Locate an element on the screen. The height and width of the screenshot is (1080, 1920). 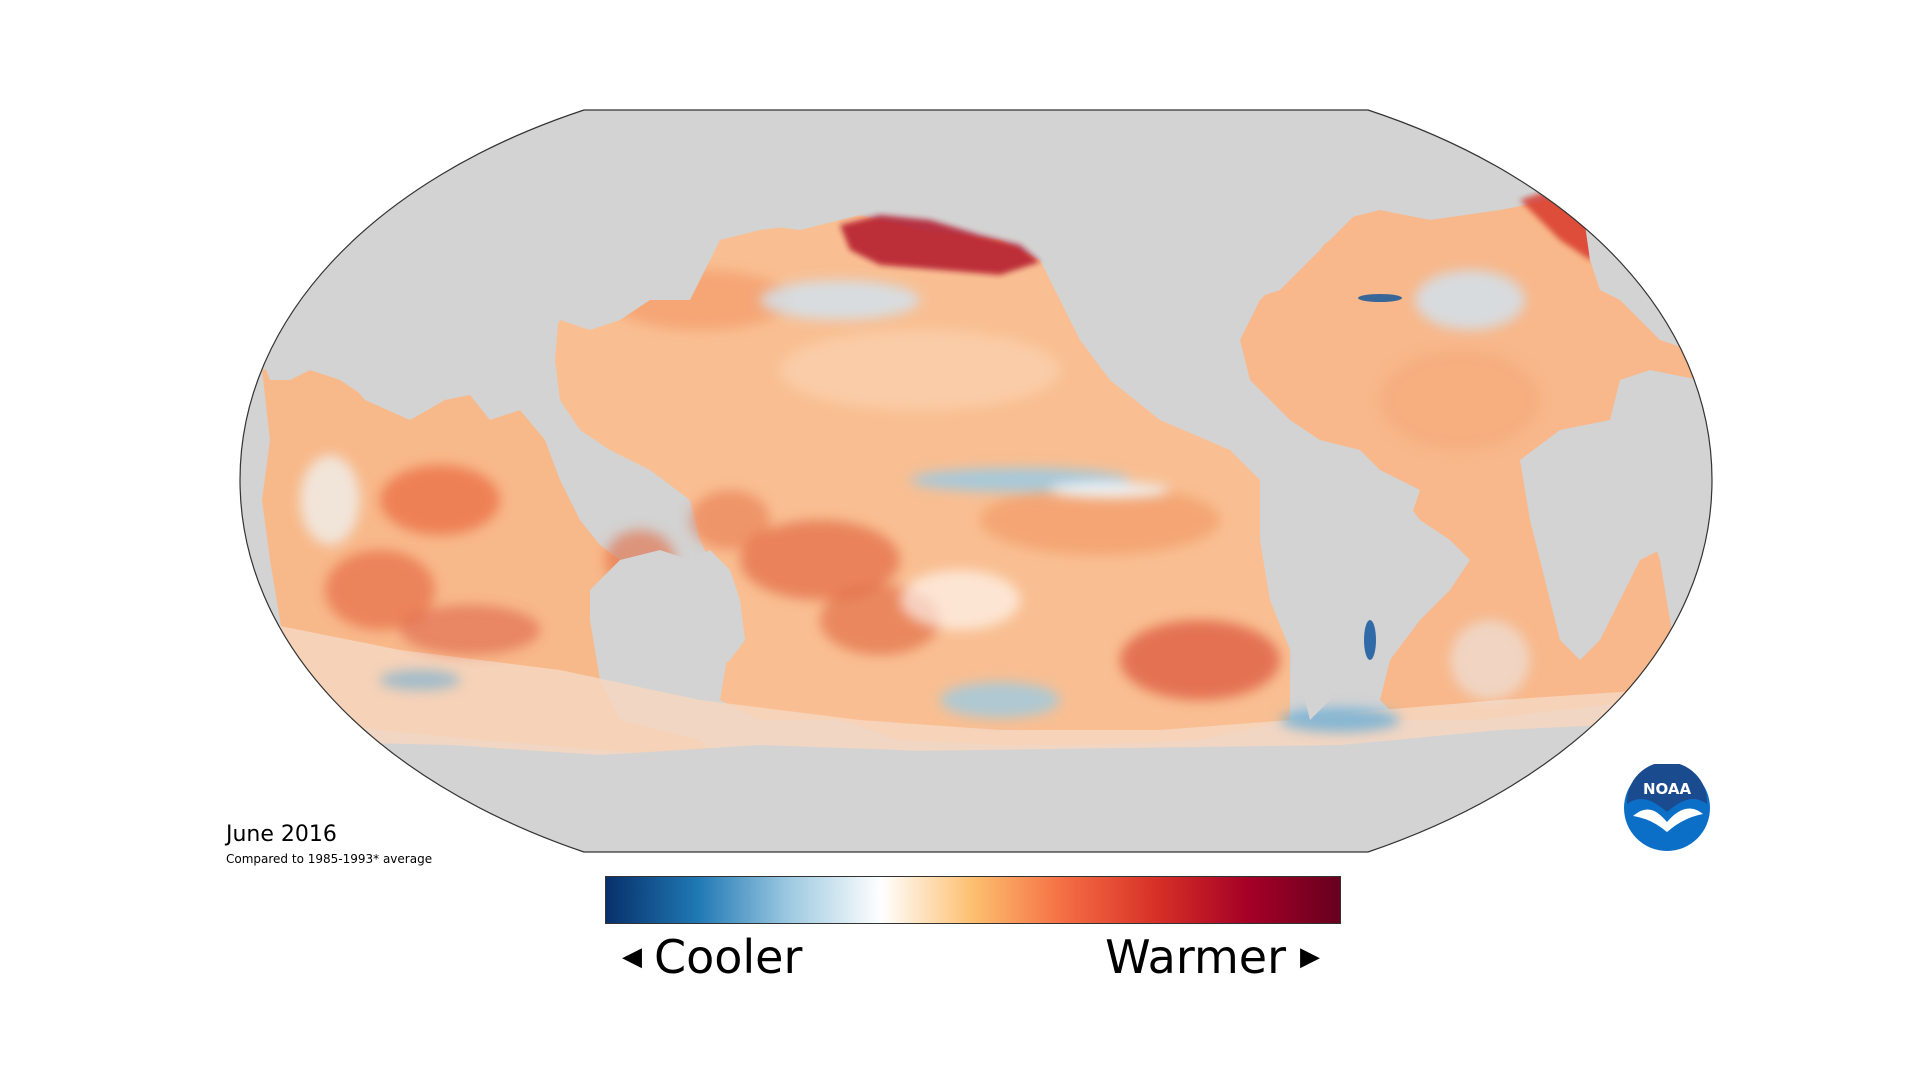
cooler-text: Cooler is located at coordinates (728, 957).